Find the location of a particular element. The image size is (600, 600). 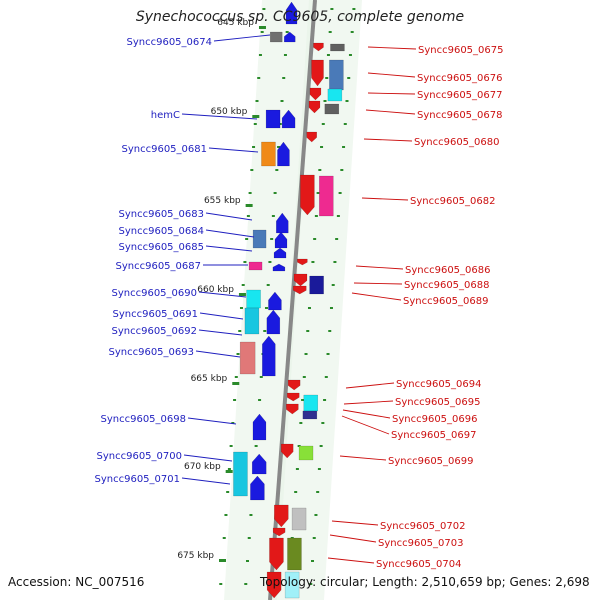

right-gene-label: Syncc9605_0688 is located at coordinates (447, 285).